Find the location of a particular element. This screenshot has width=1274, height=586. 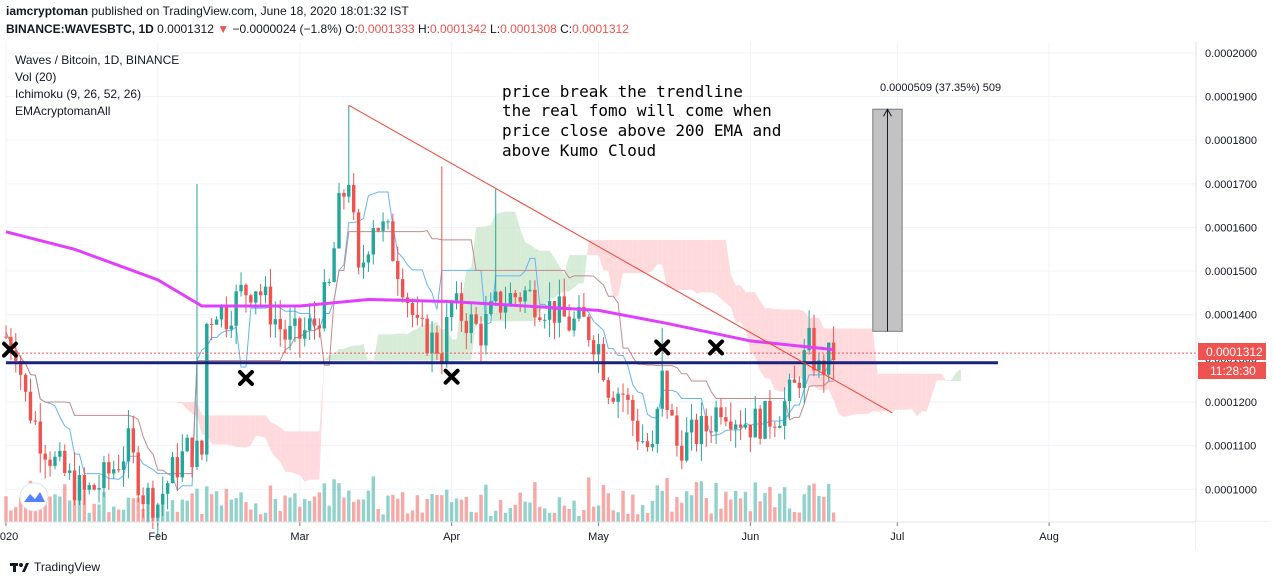

x-tick-label: 2020 is located at coordinates (9, 537).